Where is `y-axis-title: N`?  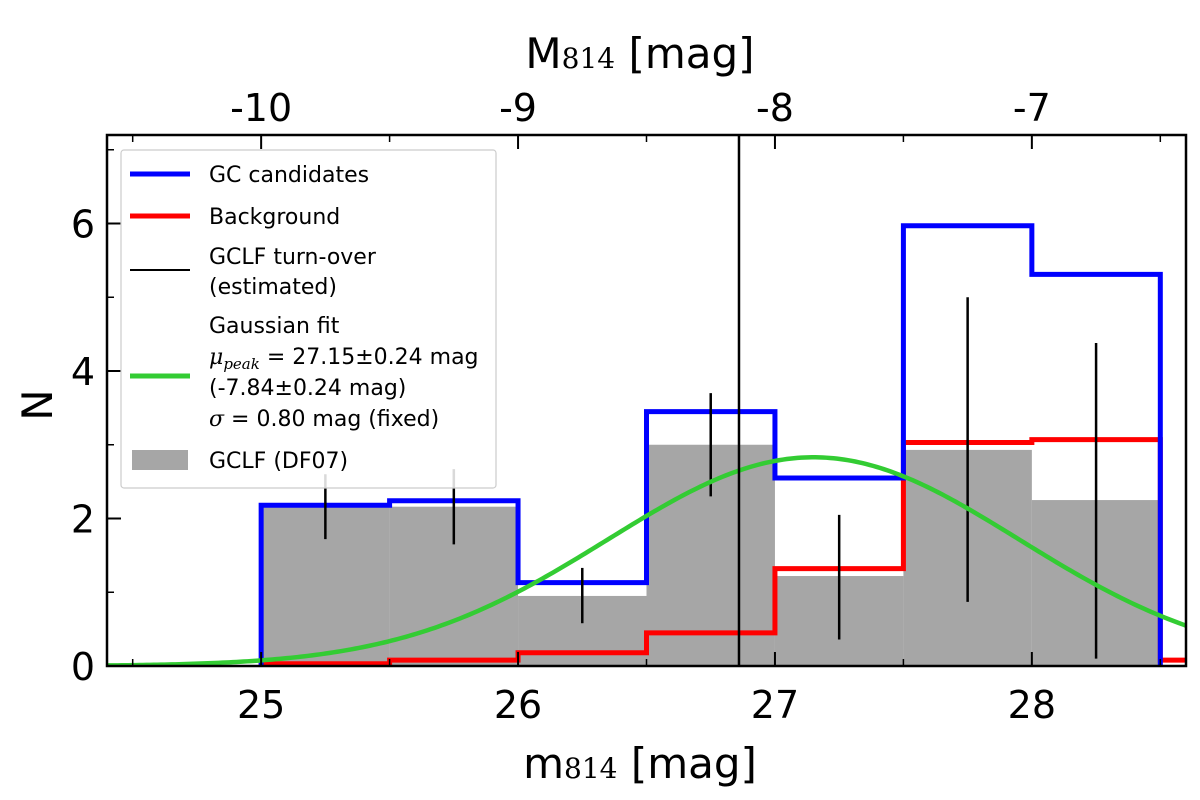 y-axis-title: N is located at coordinates (37, 404).